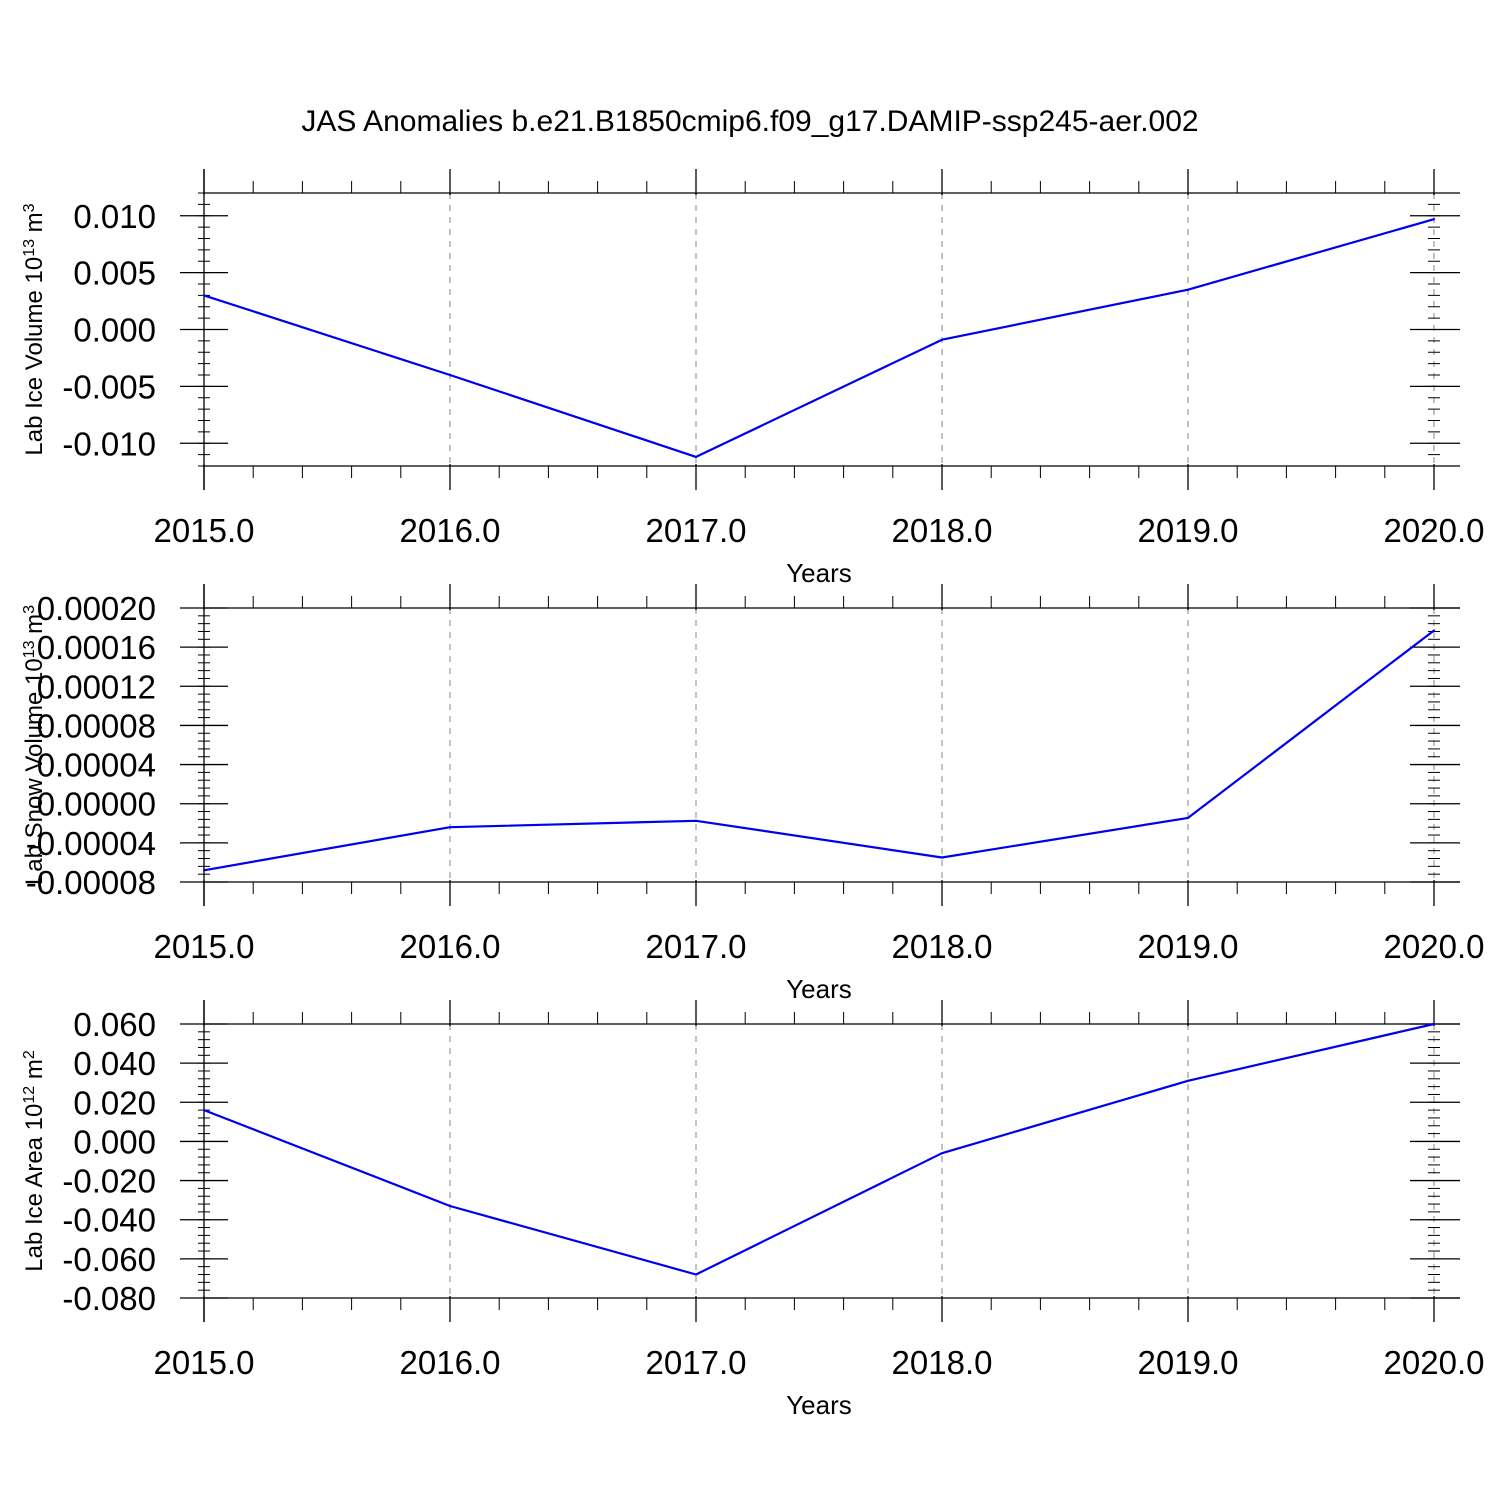 The height and width of the screenshot is (1500, 1500). Describe the element at coordinates (114, 216) in the screenshot. I see `y-tick-label: 0.010` at that location.